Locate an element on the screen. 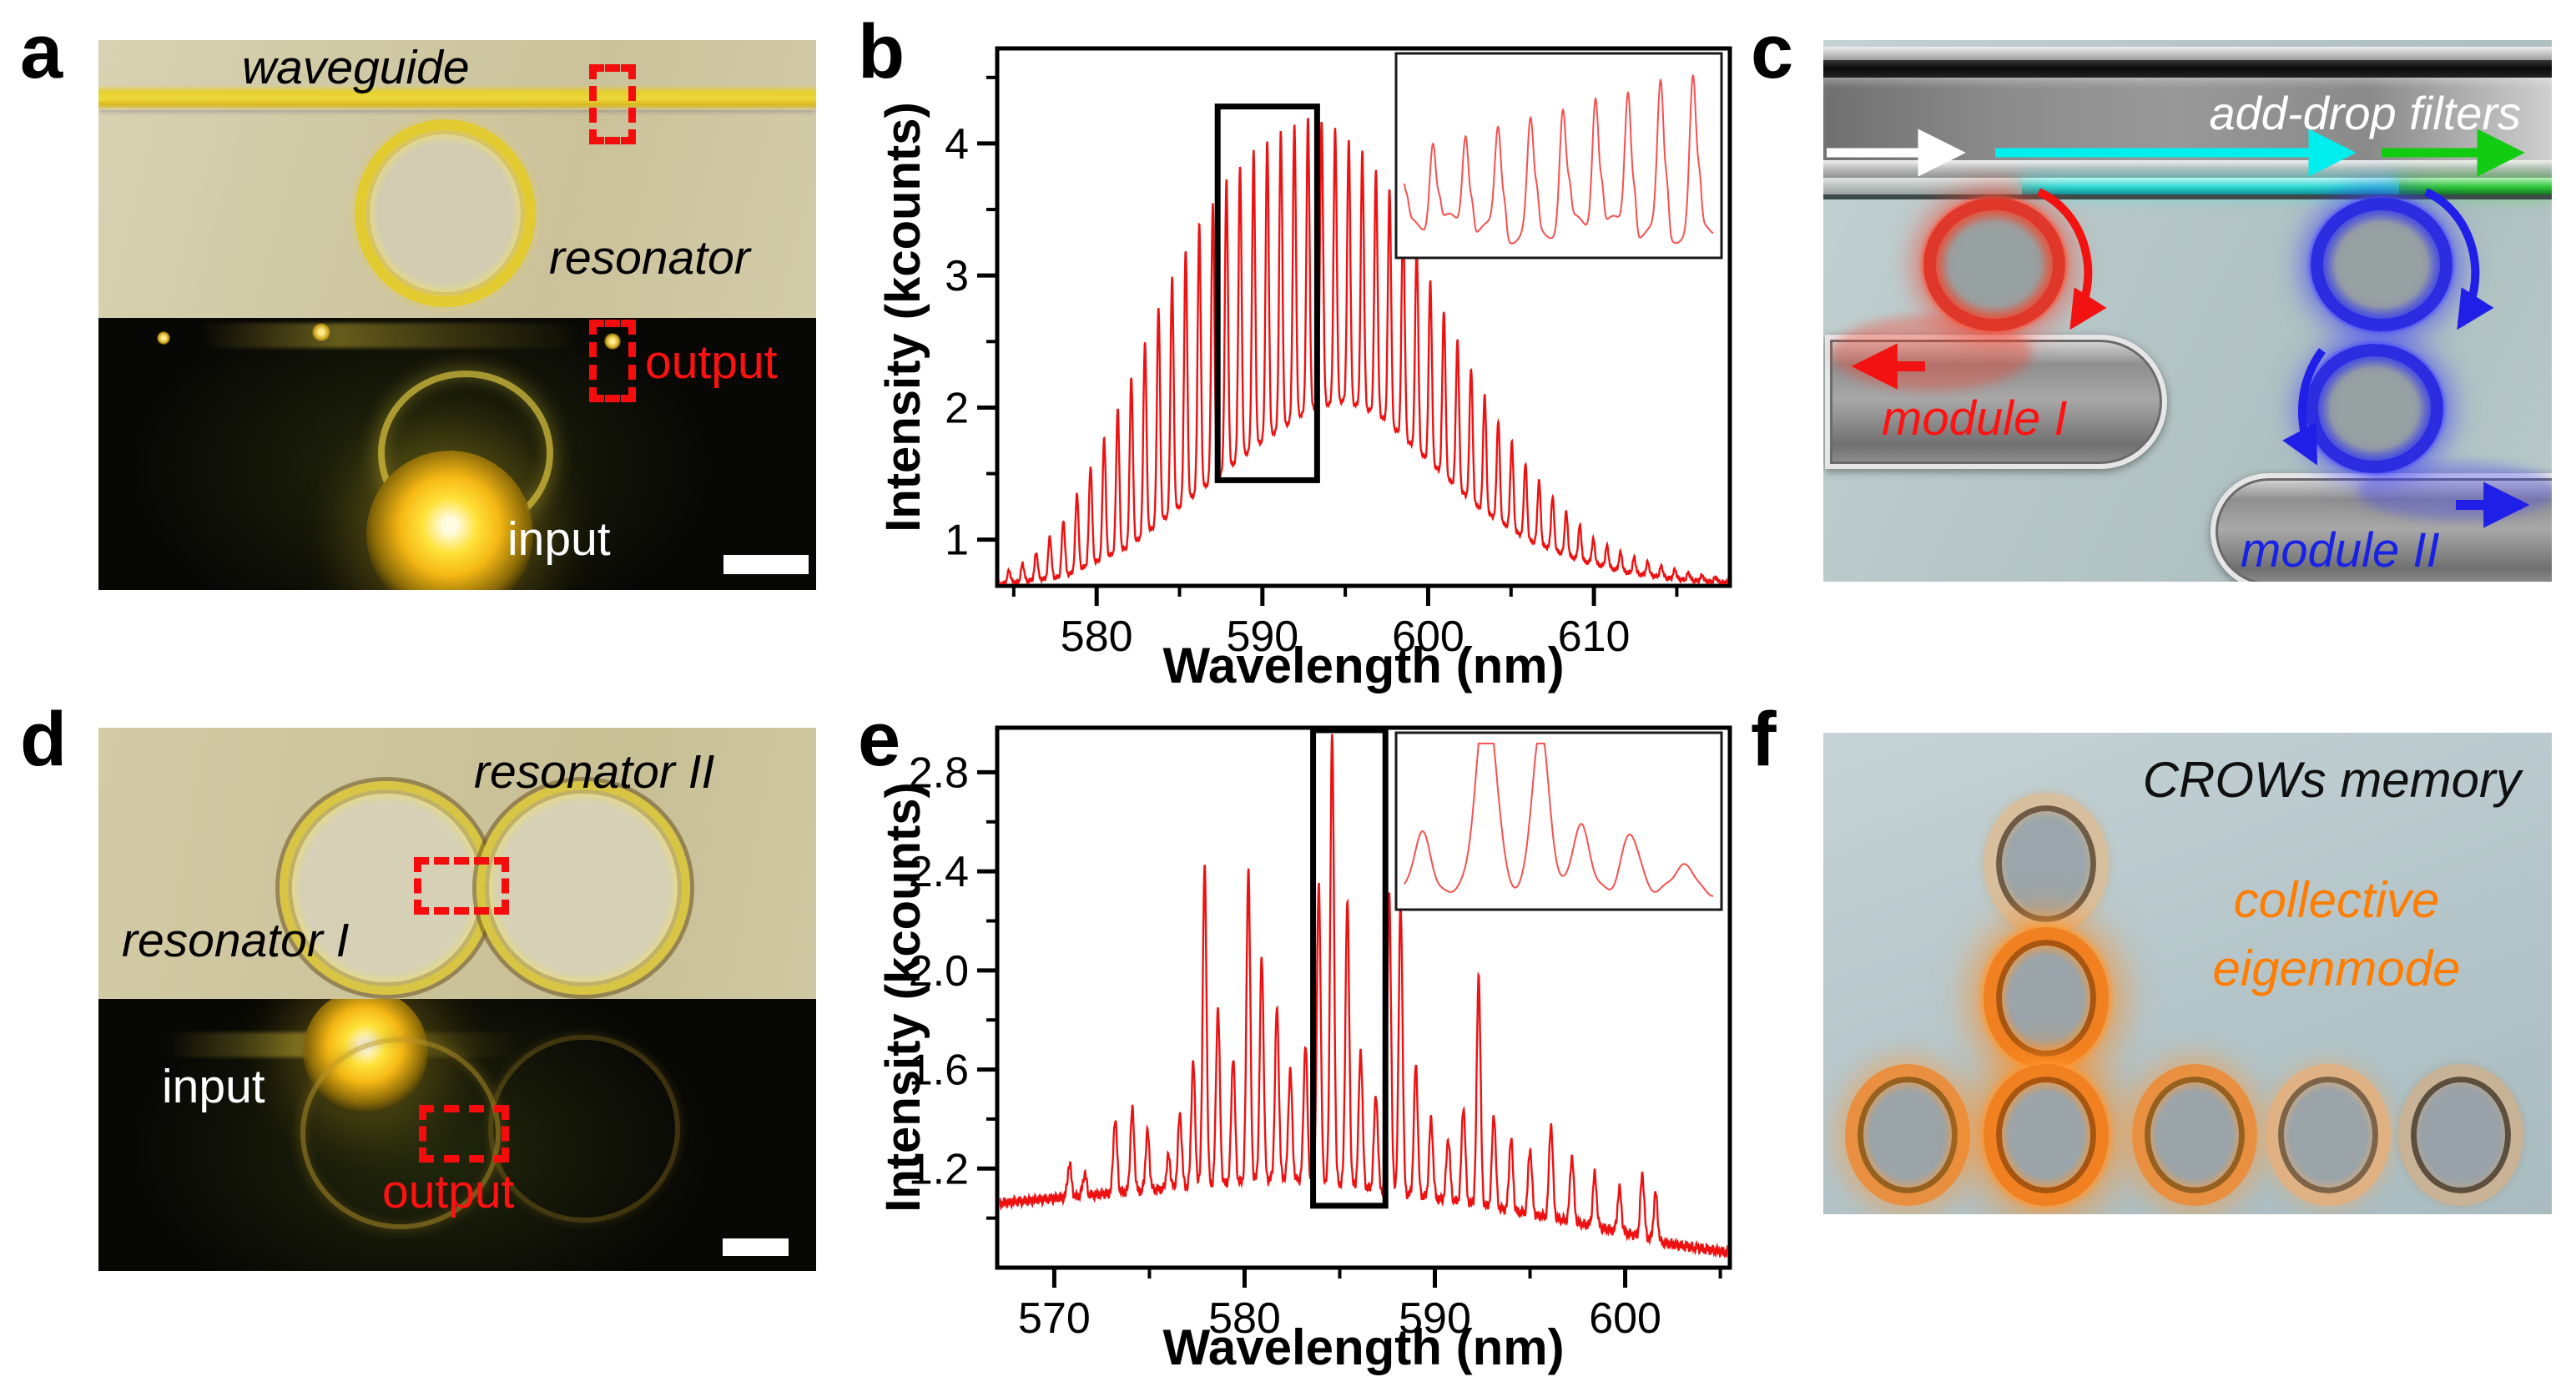  crows-memory-label: CROWs memory is located at coordinates (2331, 780).